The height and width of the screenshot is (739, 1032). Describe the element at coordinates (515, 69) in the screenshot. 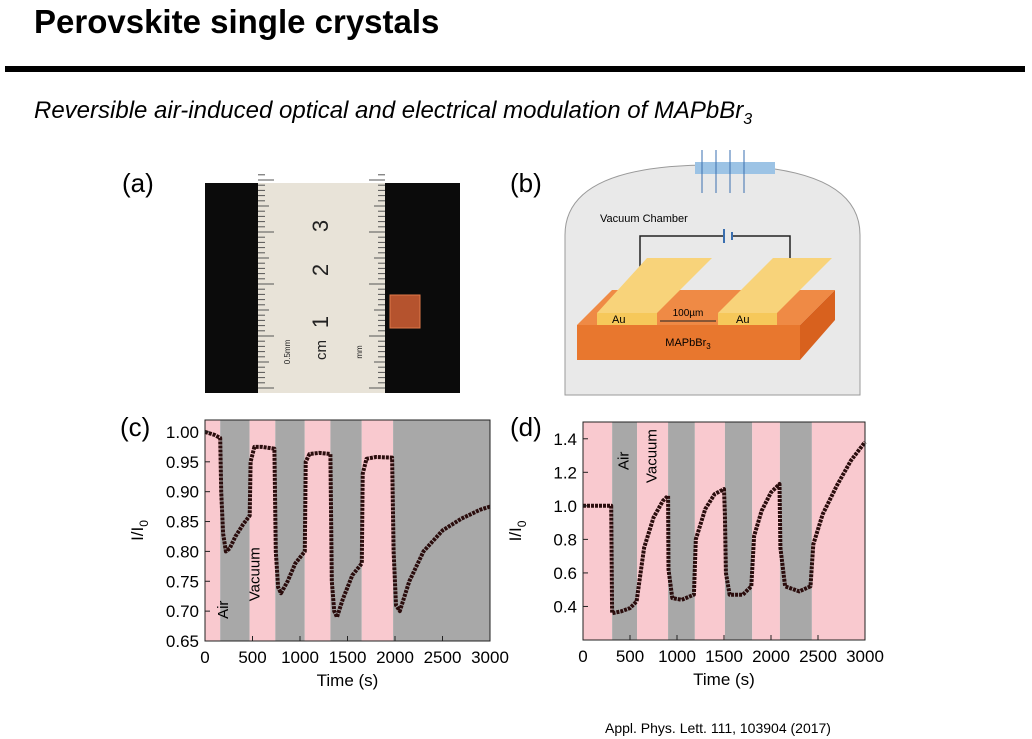

I see `title-rule` at that location.